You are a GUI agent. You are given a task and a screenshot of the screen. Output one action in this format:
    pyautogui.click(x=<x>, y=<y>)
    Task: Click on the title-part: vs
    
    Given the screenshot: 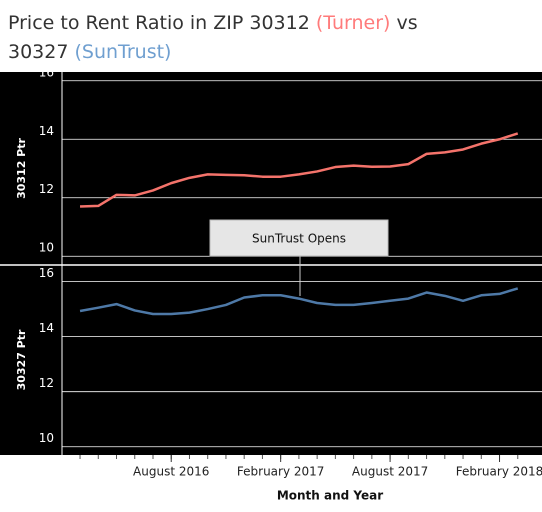 What is the action you would take?
    pyautogui.click(x=403, y=23)
    